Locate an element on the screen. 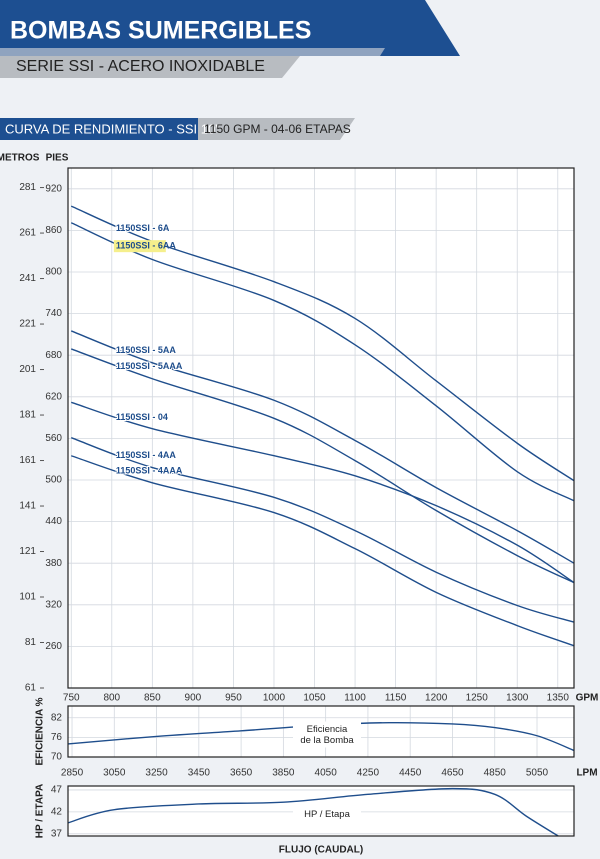  x-tick-label: 1250 is located at coordinates (477, 698).